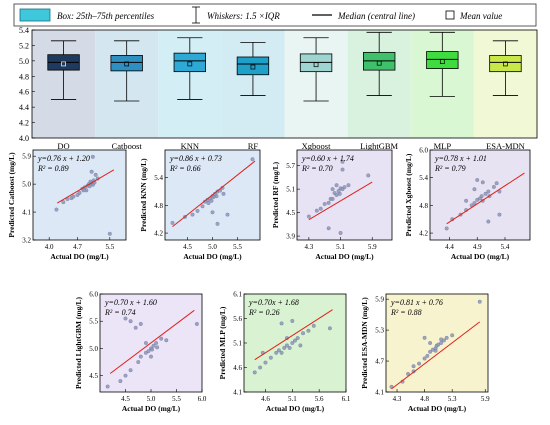 This screenshot has width=550, height=425. What do you see at coordinates (106, 16) in the screenshot?
I see `legend-box-label: Box: 25th–75th percentiles` at bounding box center [106, 16].